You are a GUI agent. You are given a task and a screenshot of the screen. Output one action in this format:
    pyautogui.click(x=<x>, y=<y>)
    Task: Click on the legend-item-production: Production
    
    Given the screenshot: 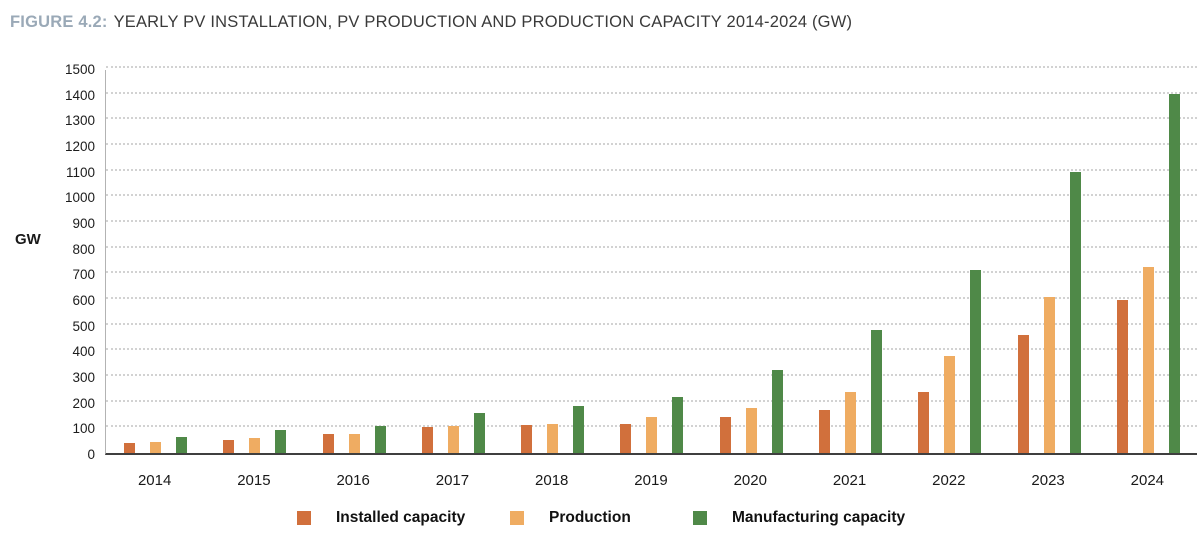 What is the action you would take?
    pyautogui.click(x=570, y=518)
    